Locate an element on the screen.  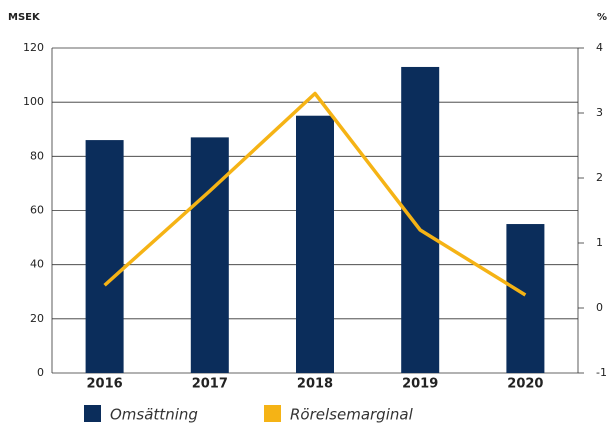
y-tick-label: 40 is located at coordinates (37, 264).